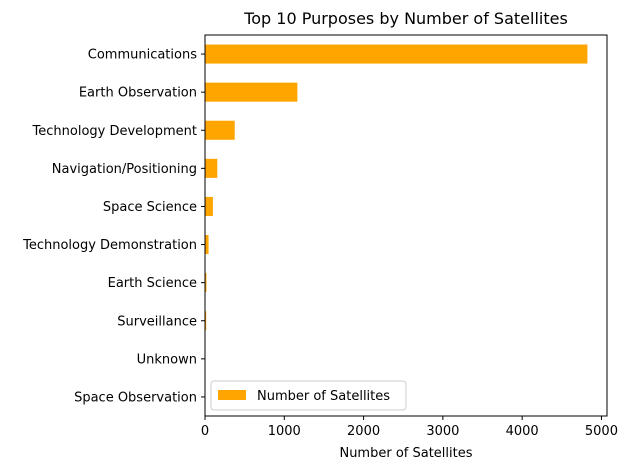 This screenshot has height=474, width=631. Describe the element at coordinates (522, 431) in the screenshot. I see `x-tick-label: 4000` at that location.